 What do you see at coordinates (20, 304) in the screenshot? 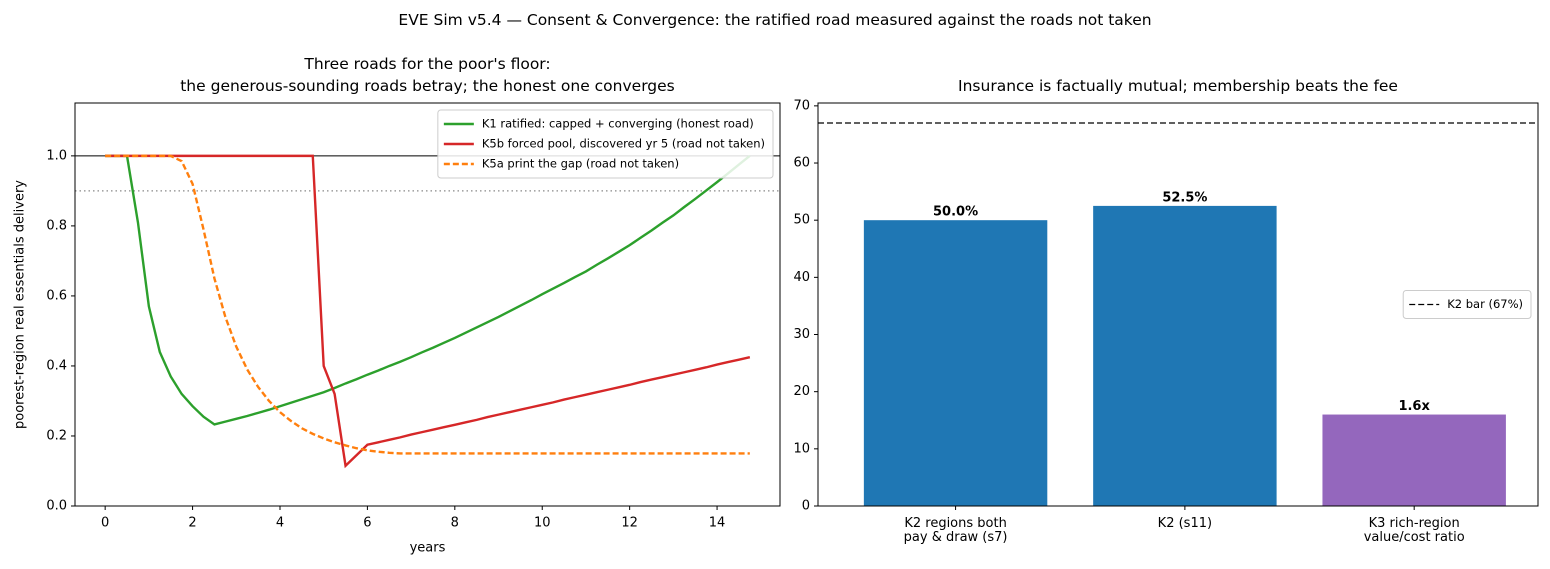
I see `y-axis-label: poorest-region real essentials delivery` at bounding box center [20, 304].